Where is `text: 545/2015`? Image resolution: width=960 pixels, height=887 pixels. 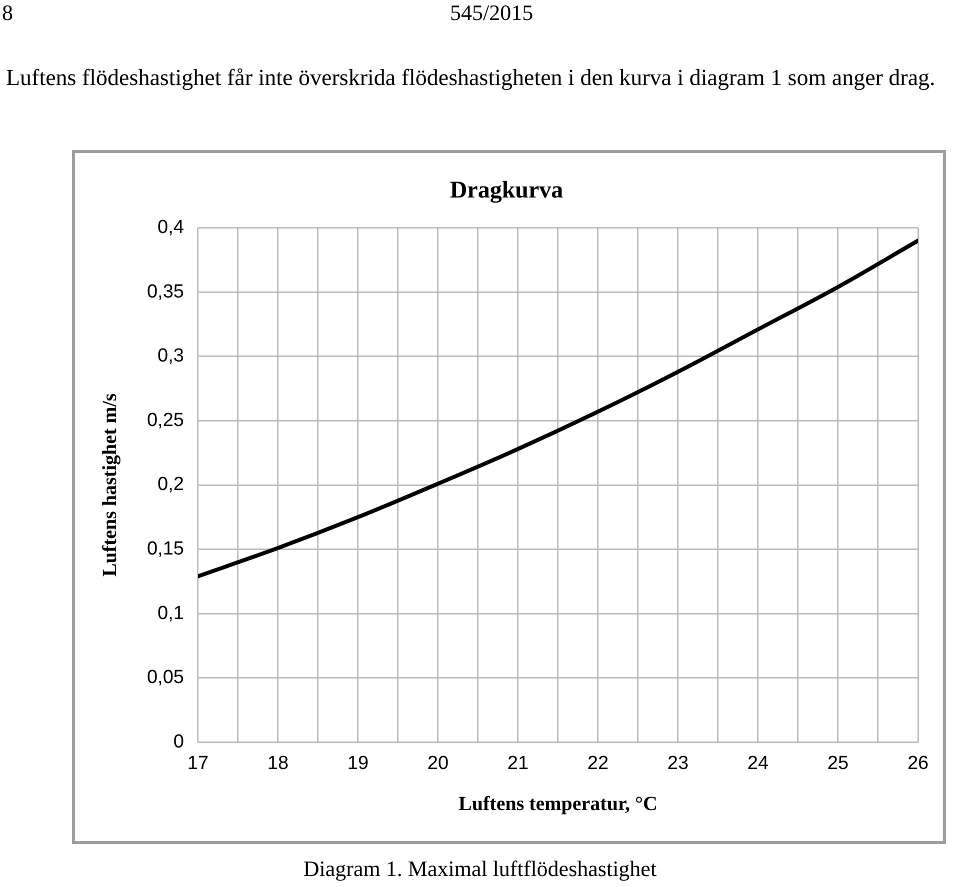
text: 545/2015 is located at coordinates (492, 13).